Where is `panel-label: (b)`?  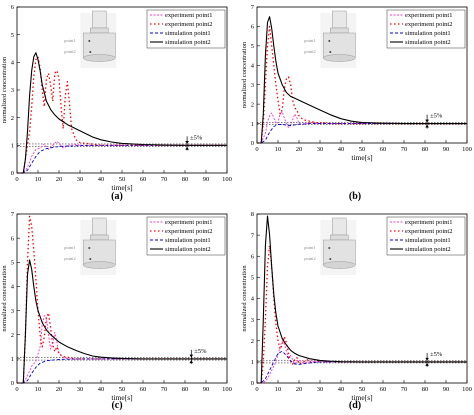
panel-label: (b) is located at coordinates (355, 196).